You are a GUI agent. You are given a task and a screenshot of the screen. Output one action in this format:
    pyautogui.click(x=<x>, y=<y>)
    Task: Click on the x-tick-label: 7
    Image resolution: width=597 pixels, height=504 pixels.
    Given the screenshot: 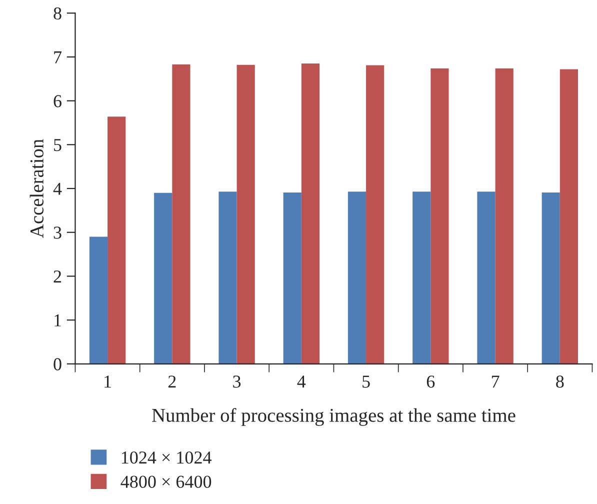 What is the action you would take?
    pyautogui.click(x=496, y=382)
    